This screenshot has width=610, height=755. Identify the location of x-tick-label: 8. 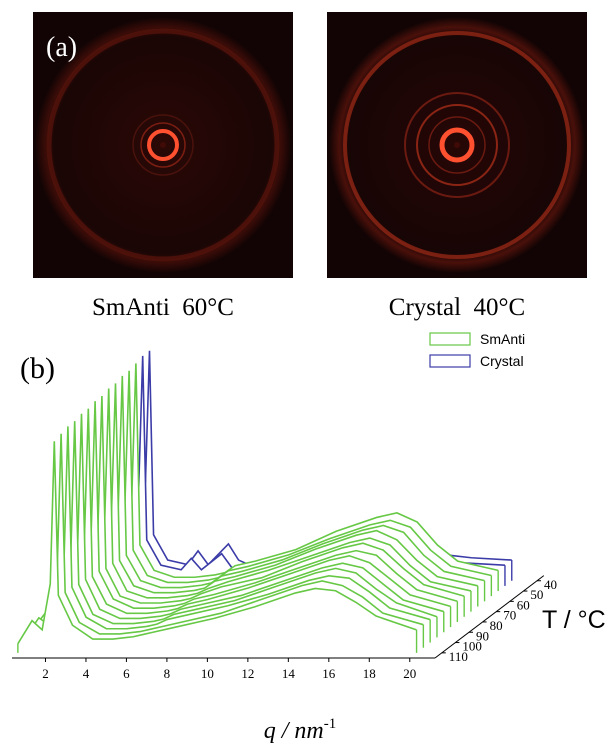
(167, 673).